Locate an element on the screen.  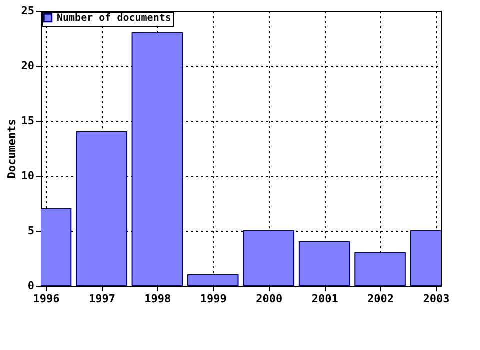
x-tick-label: 2001 is located at coordinates (325, 299).